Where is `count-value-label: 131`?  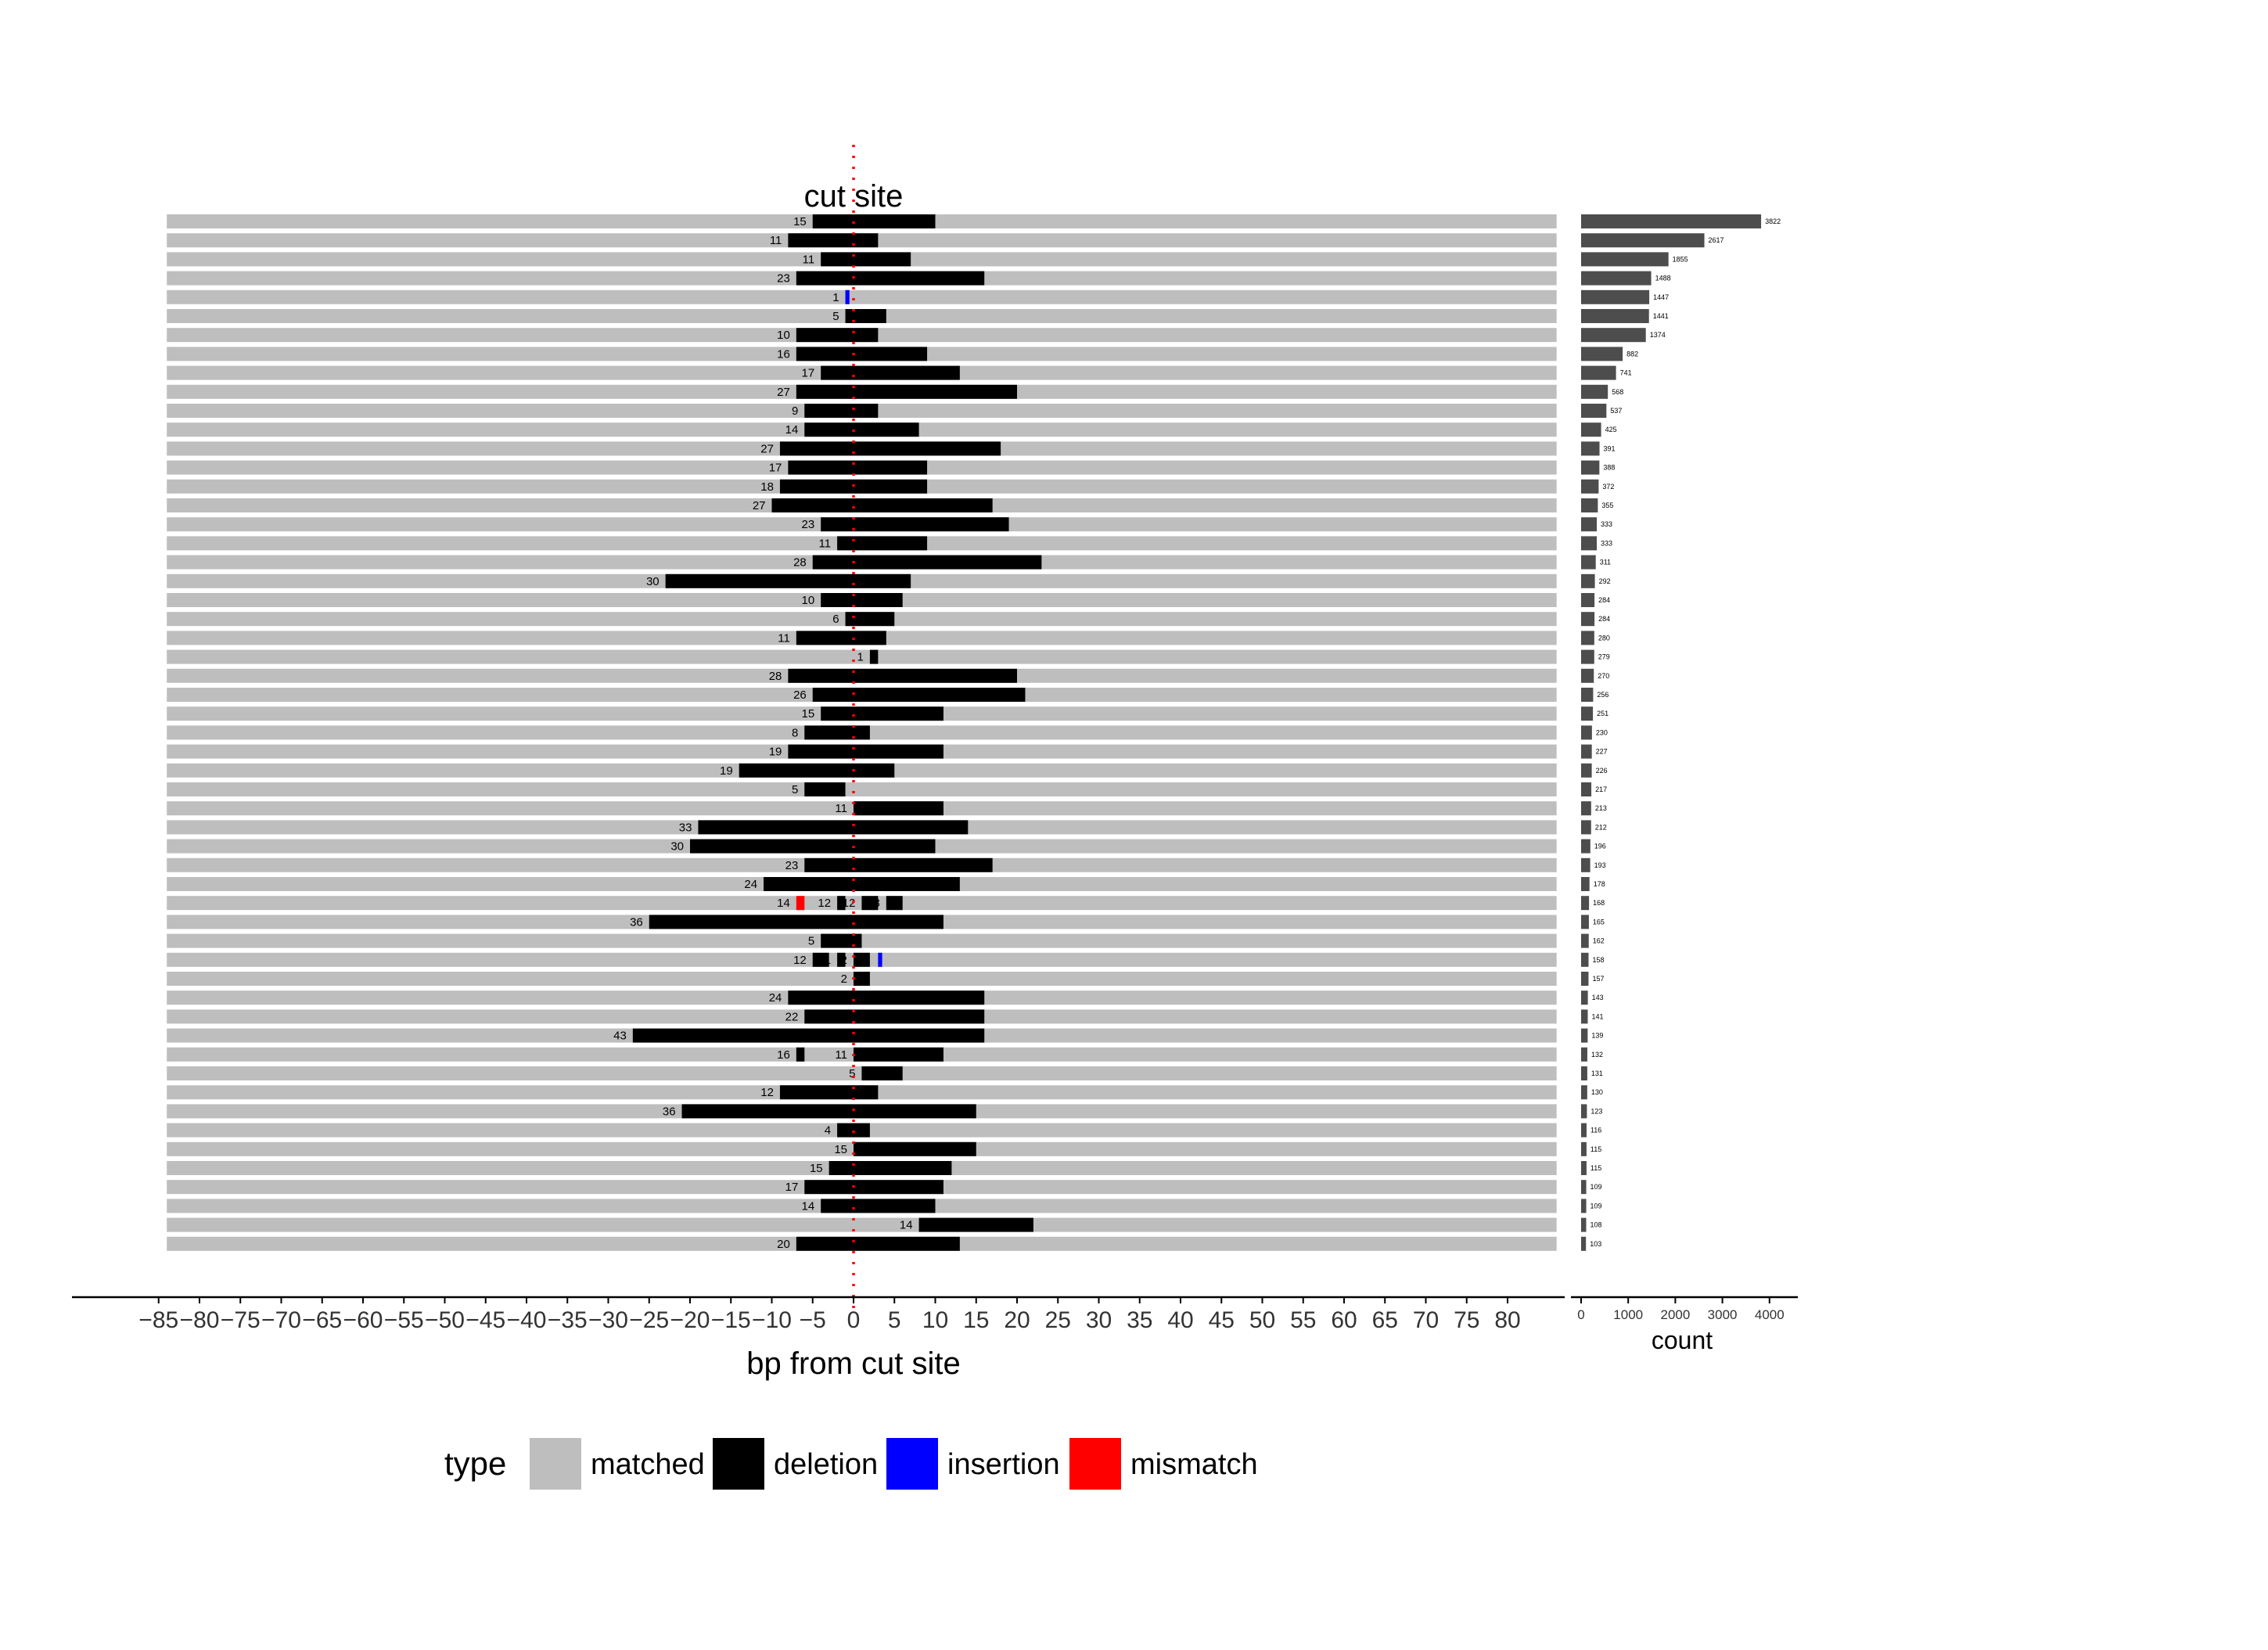 count-value-label: 131 is located at coordinates (1597, 1073).